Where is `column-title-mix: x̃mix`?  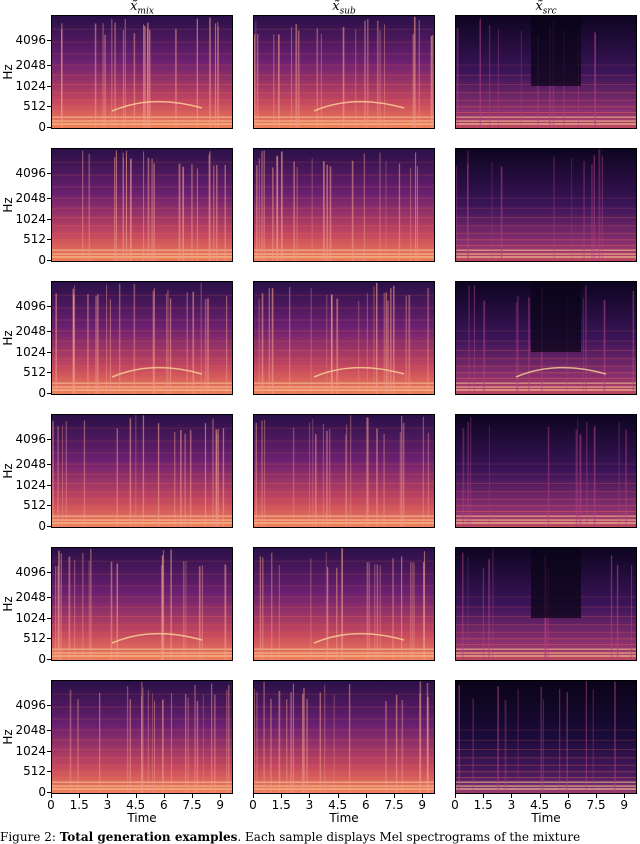 column-title-mix: x̃mix is located at coordinates (142, 8).